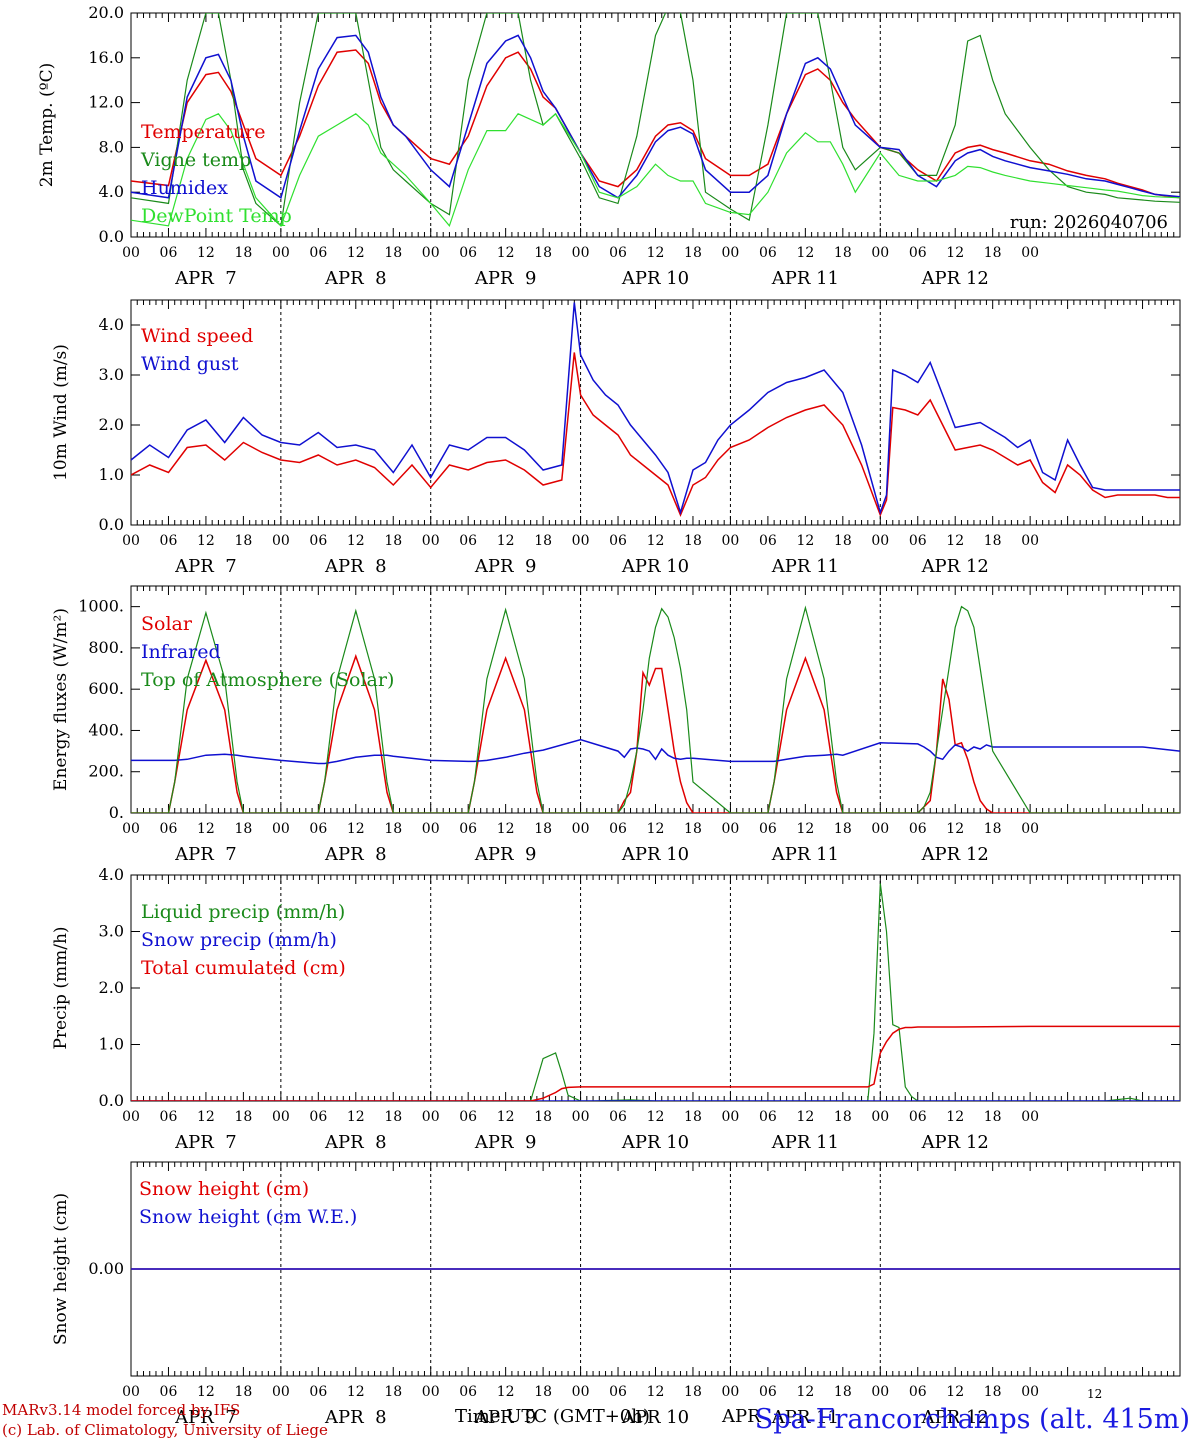 This screenshot has width=1194, height=1440. I want to click on series-line-temperature, so click(655, 124).